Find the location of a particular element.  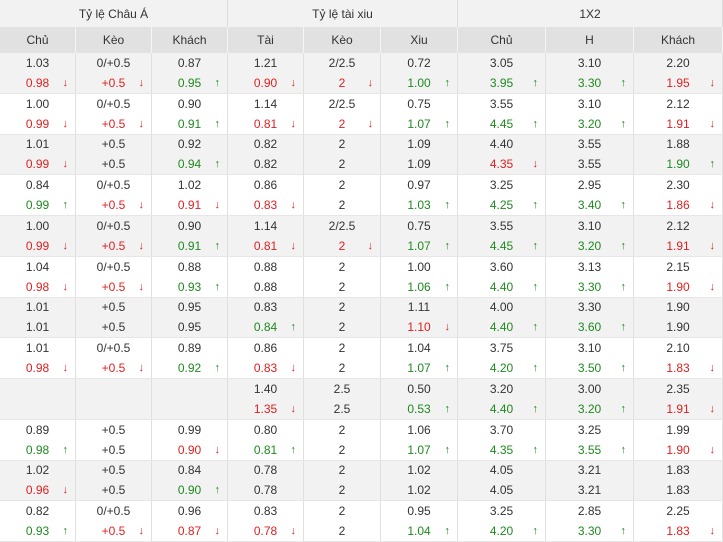

odds-cell: 0.89 0.92 ↑ is located at coordinates (190, 358).